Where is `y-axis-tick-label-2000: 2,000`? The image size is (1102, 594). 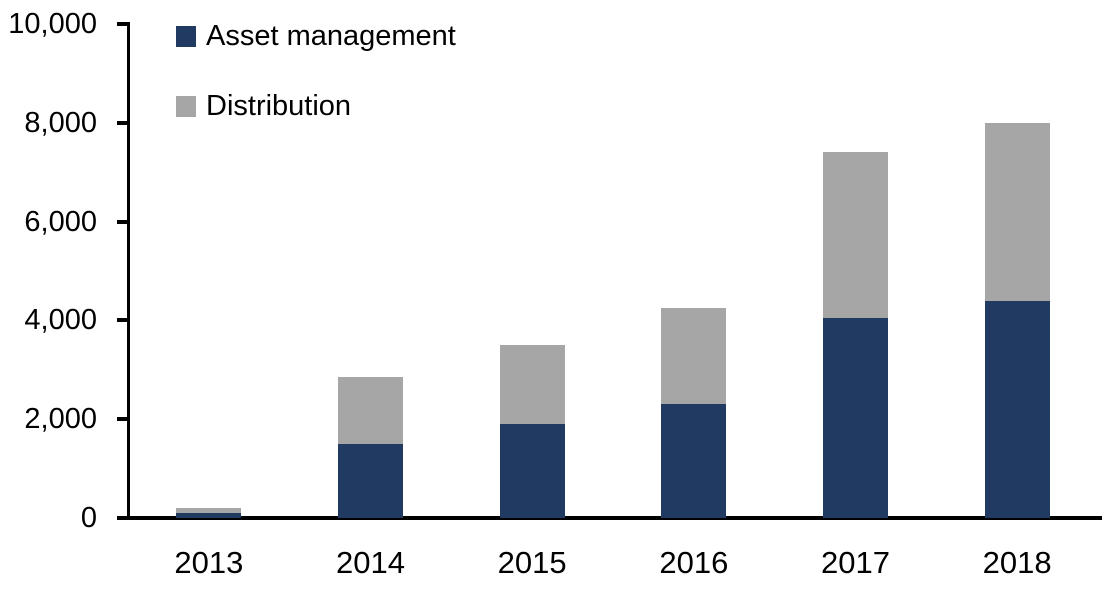 y-axis-tick-label-2000: 2,000 is located at coordinates (60, 419).